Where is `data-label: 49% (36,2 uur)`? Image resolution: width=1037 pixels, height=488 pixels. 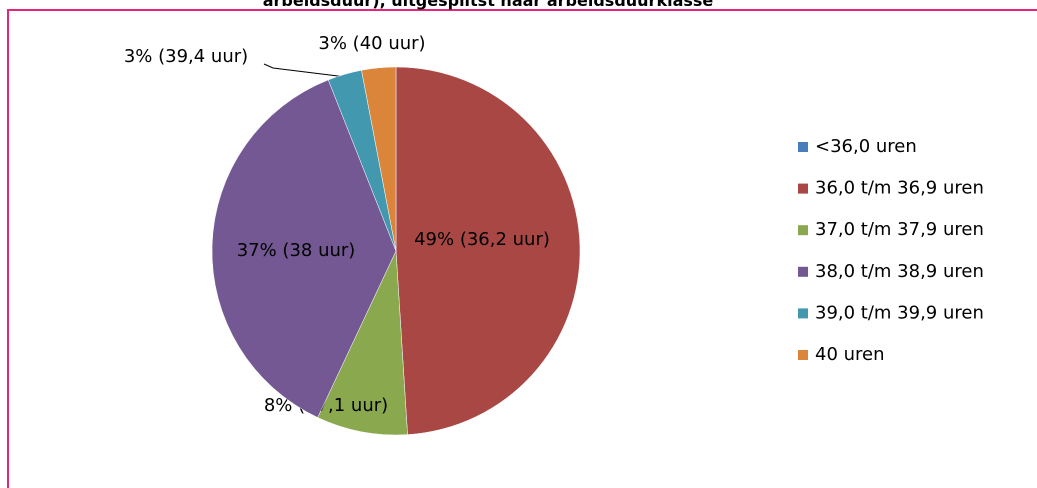
data-label: 49% (36,2 uur) is located at coordinates (482, 239).